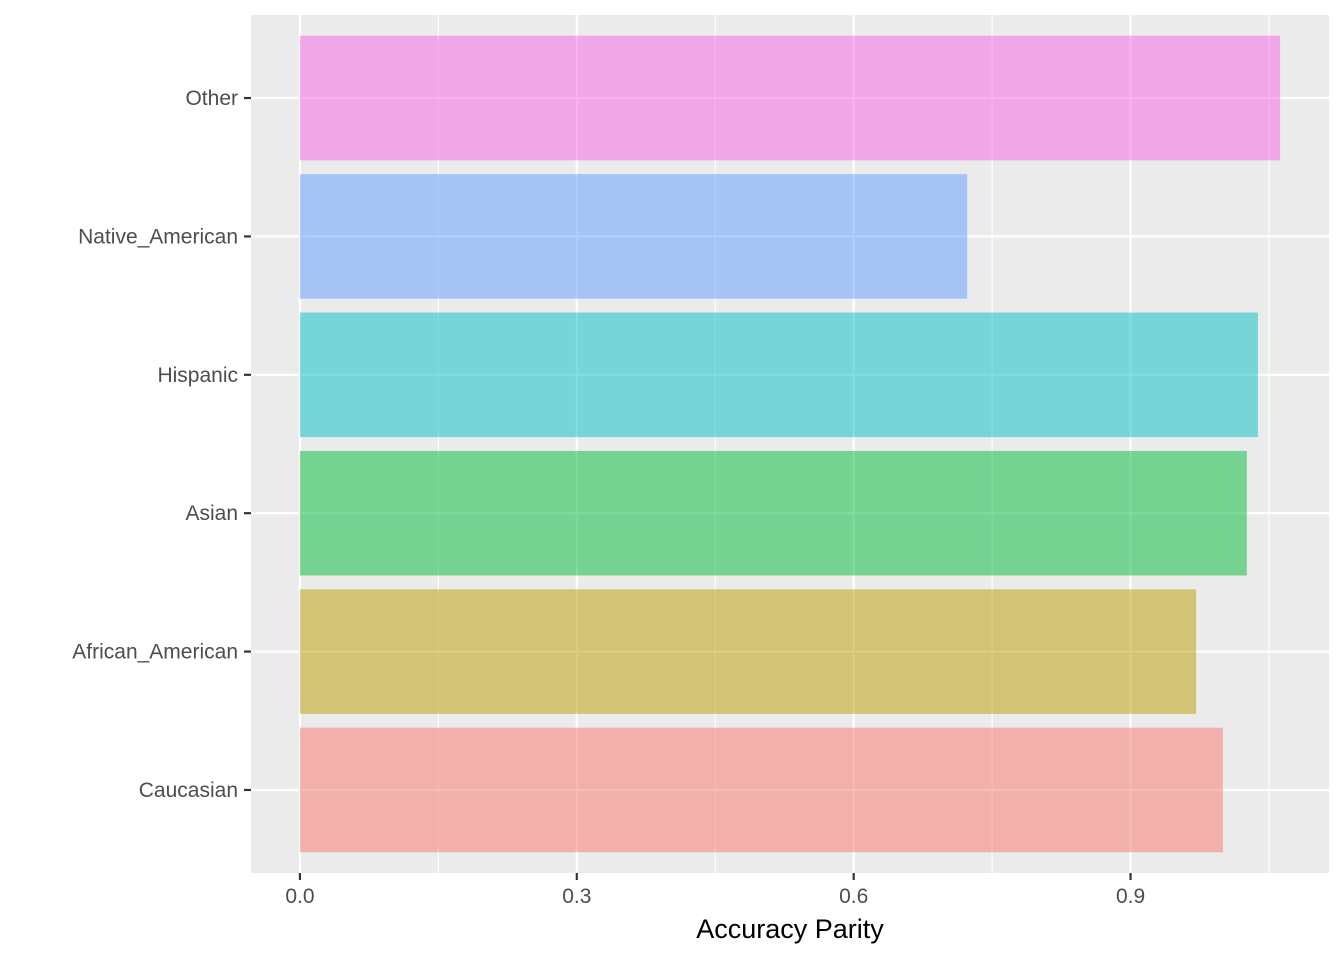 This screenshot has height=960, width=1344. I want to click on x-tick-label: 0.3, so click(576, 896).